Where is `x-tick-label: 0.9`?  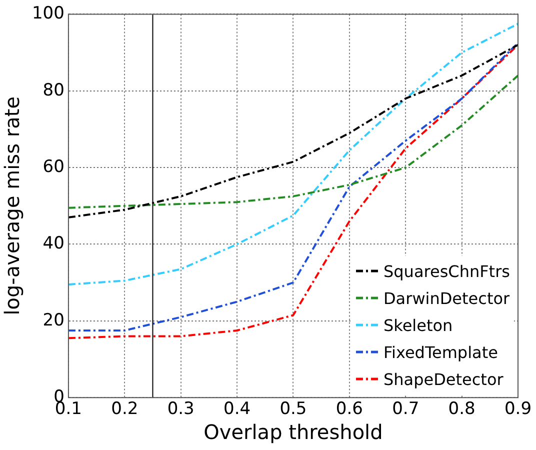
x-tick-label: 0.9 is located at coordinates (518, 409).